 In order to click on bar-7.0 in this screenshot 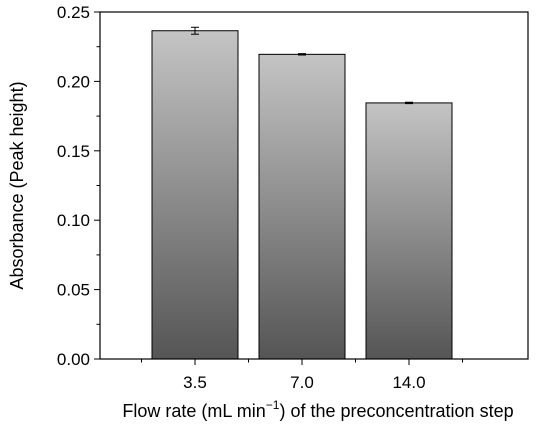, I will do `click(302, 206)`.